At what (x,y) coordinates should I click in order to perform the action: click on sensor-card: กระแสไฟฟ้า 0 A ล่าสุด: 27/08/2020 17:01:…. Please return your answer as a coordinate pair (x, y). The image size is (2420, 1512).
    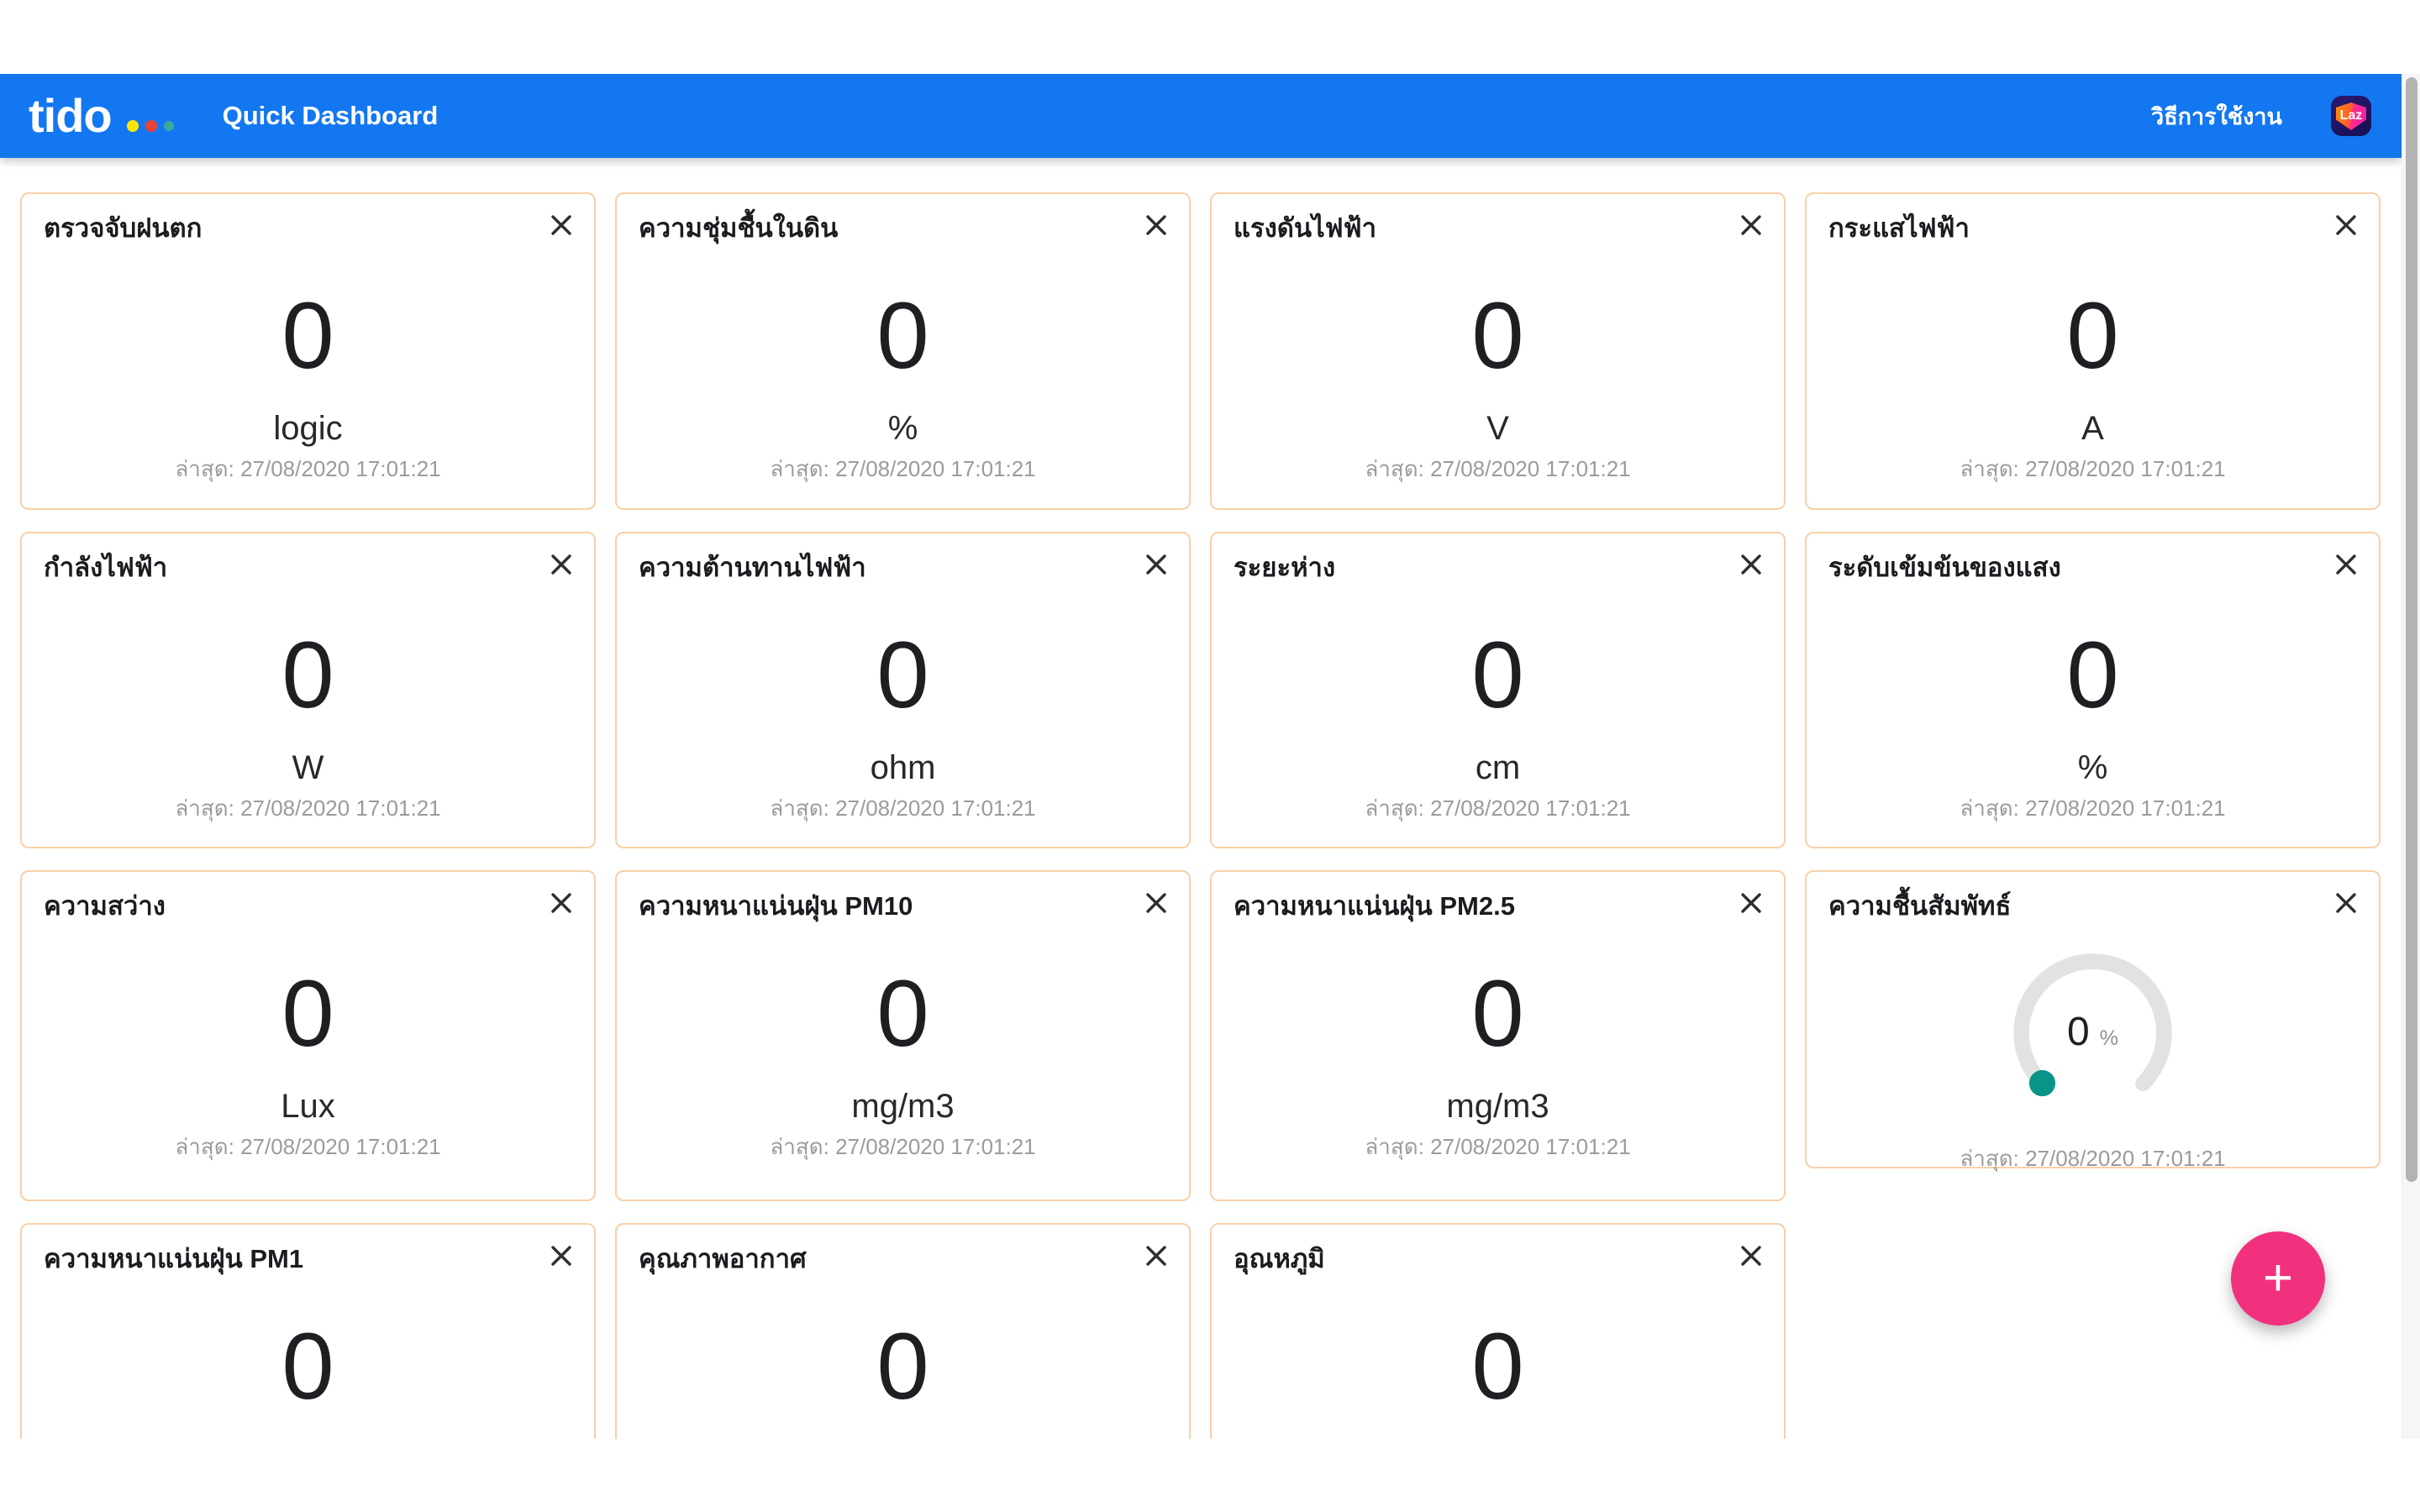
    Looking at the image, I should click on (2093, 351).